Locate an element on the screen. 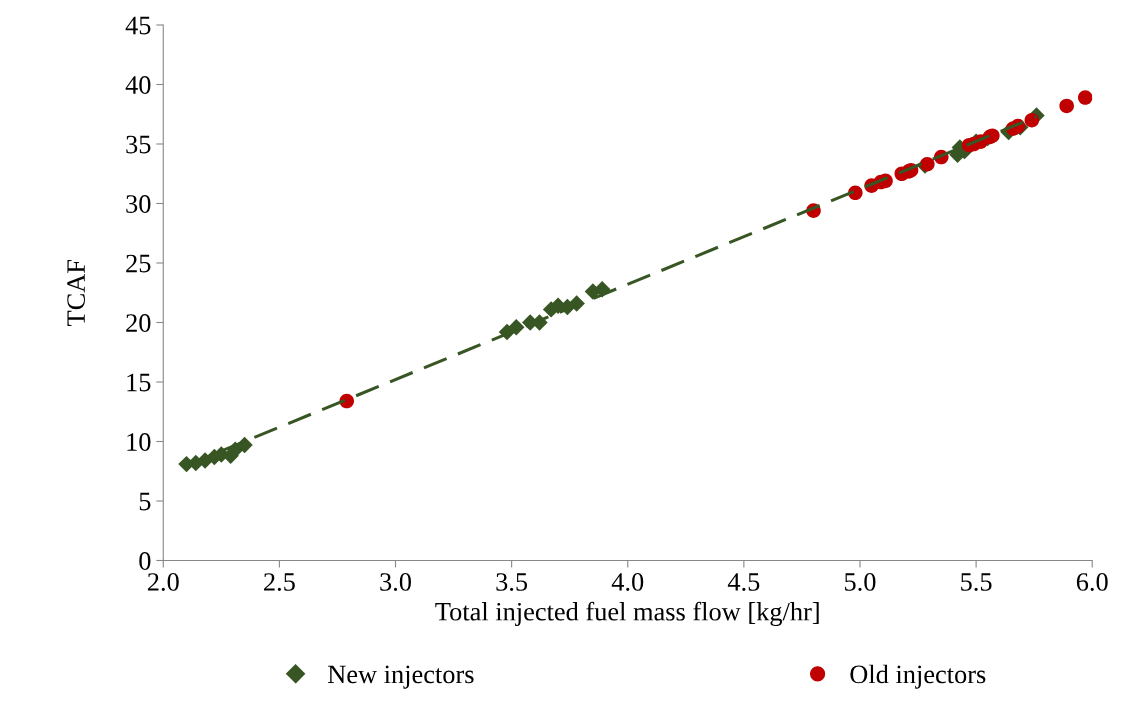 The image size is (1126, 714). legend-label: Old injectors is located at coordinates (918, 676).